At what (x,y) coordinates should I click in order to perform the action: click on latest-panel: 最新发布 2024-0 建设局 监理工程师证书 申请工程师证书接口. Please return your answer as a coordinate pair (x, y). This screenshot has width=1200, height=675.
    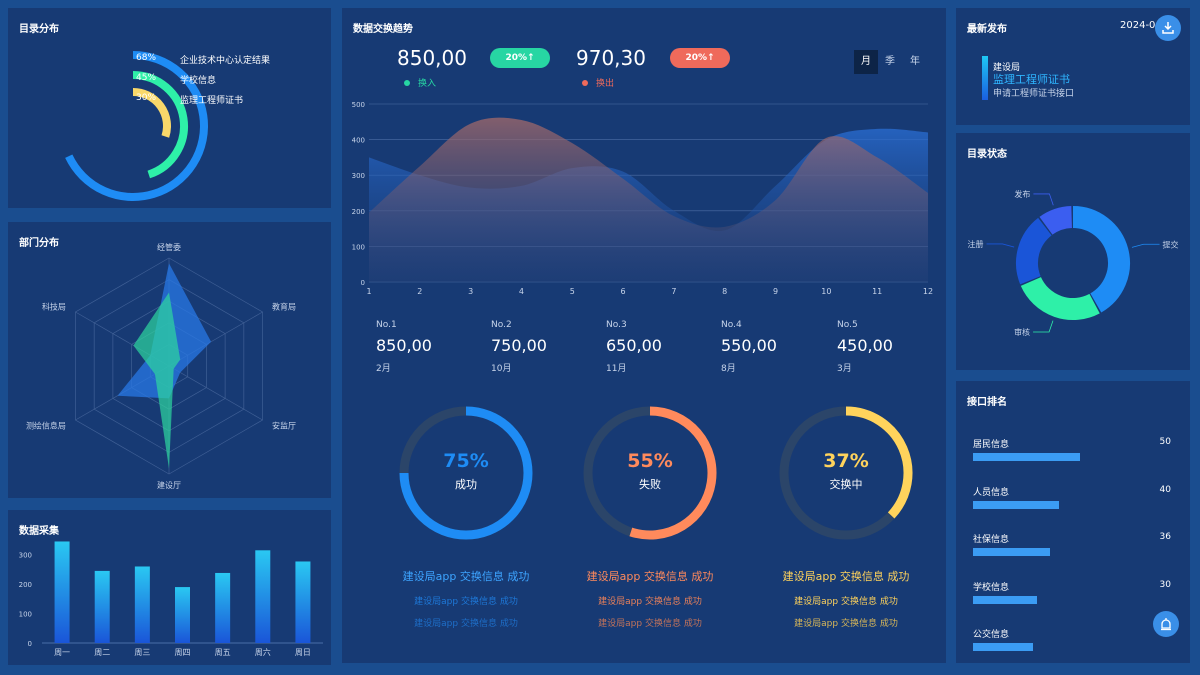
    Looking at the image, I should click on (1073, 66).